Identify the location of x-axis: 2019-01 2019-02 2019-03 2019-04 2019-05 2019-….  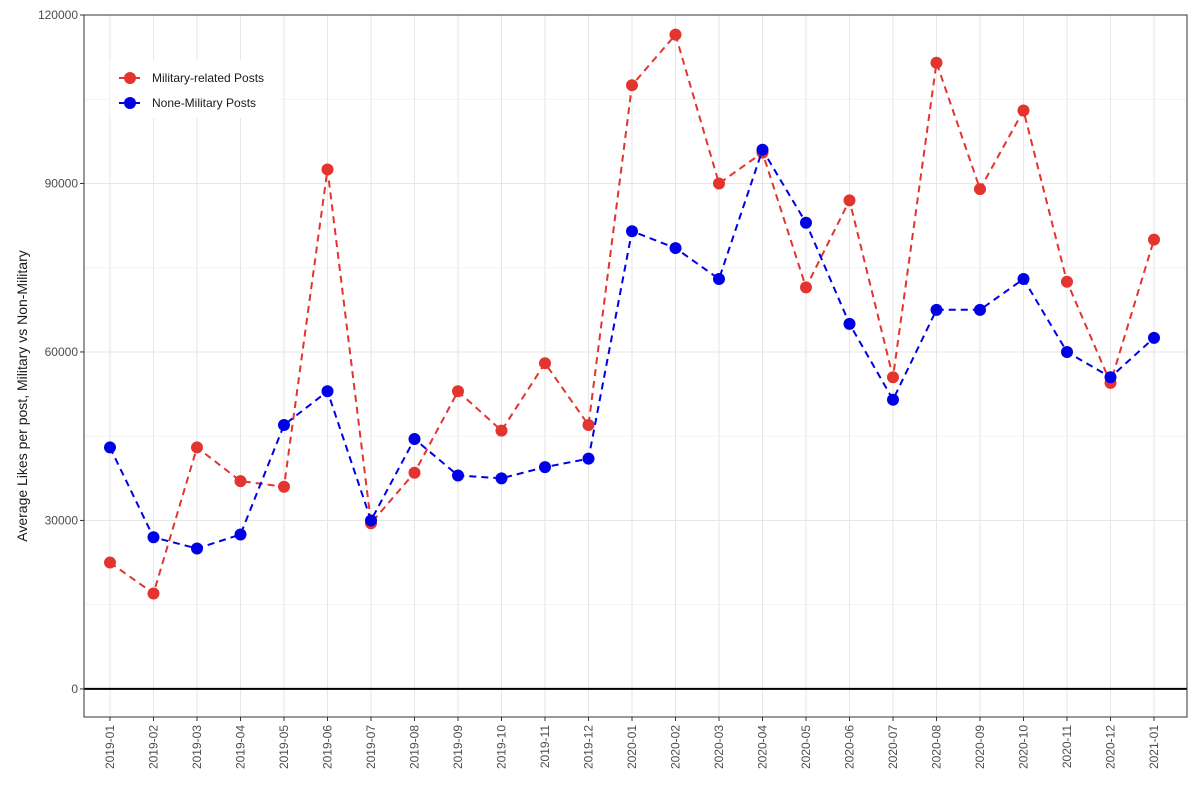
(632, 743).